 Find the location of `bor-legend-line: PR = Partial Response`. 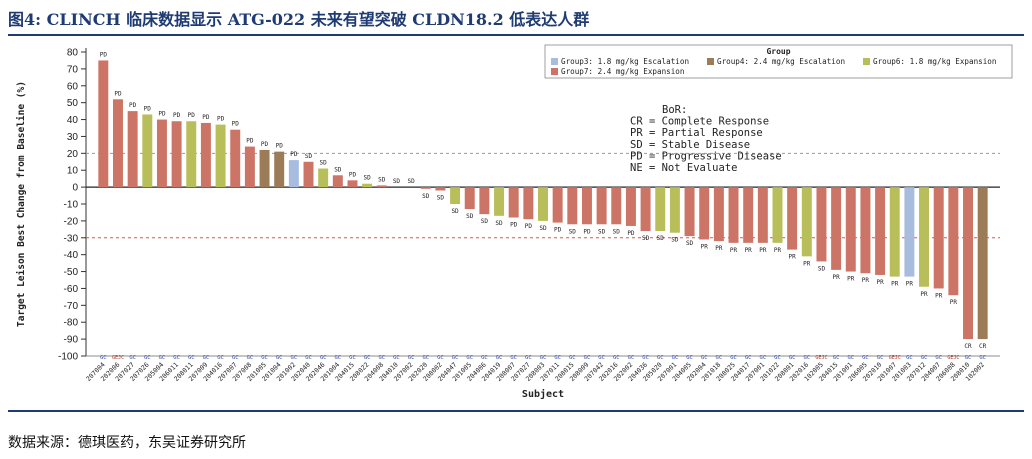

bor-legend-line: PR = Partial Response is located at coordinates (696, 133).